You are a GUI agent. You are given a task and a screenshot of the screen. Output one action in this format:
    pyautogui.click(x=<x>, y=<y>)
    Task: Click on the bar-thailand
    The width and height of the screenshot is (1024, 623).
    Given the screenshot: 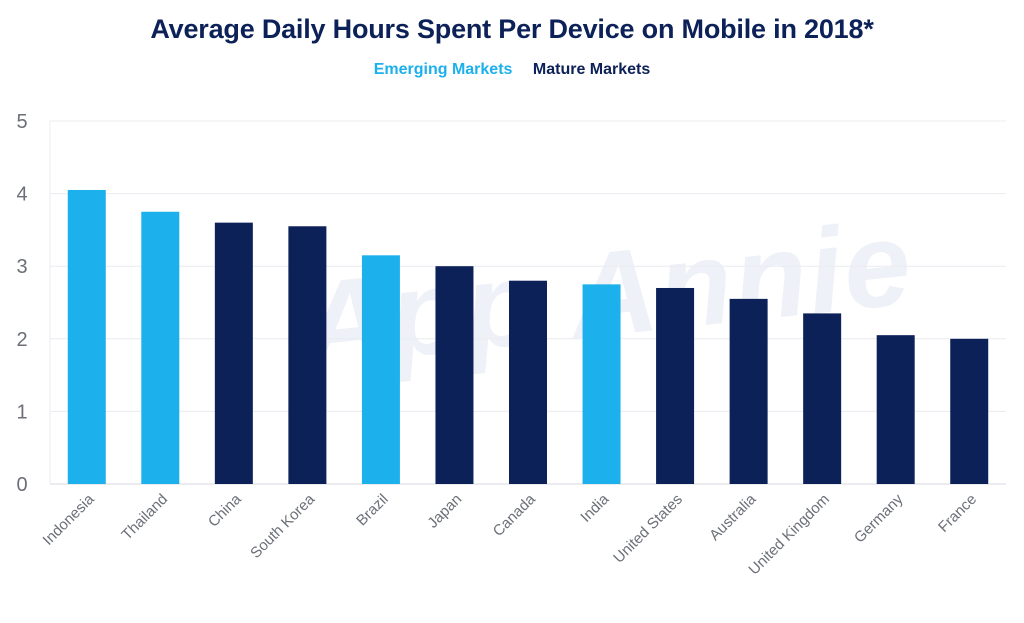 What is the action you would take?
    pyautogui.click(x=160, y=347)
    